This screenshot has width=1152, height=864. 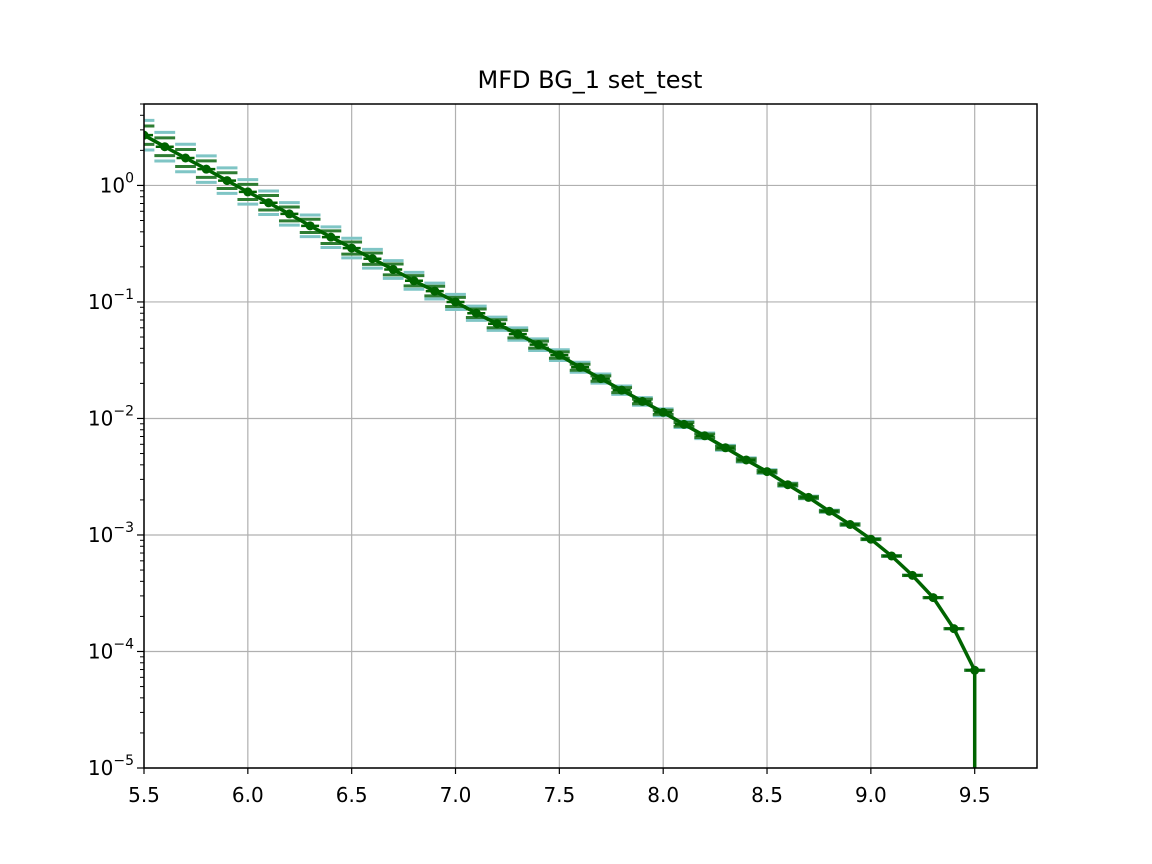 I want to click on y-tick-label: 10⁻⁵, so click(x=111, y=766).